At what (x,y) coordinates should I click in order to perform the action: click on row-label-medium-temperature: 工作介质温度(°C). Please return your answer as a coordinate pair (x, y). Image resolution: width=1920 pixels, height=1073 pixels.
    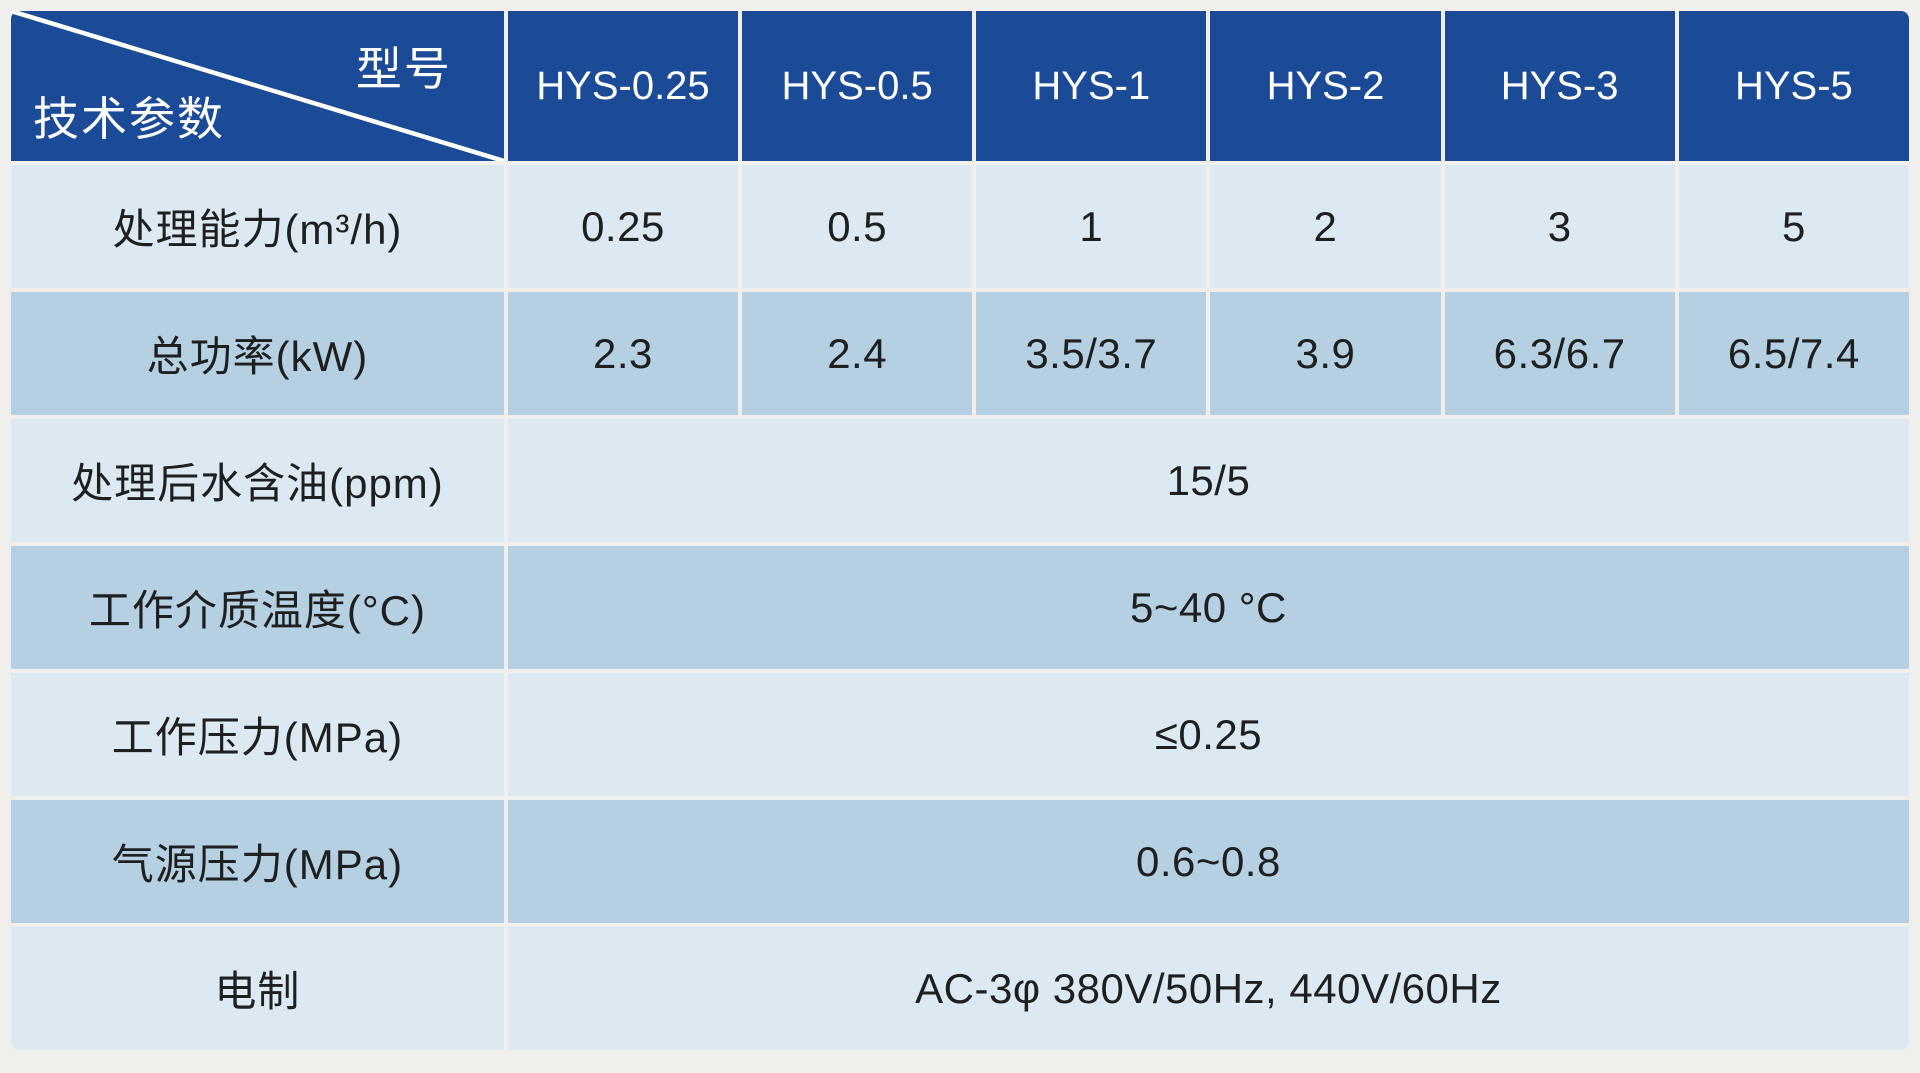
    Looking at the image, I should click on (257, 607).